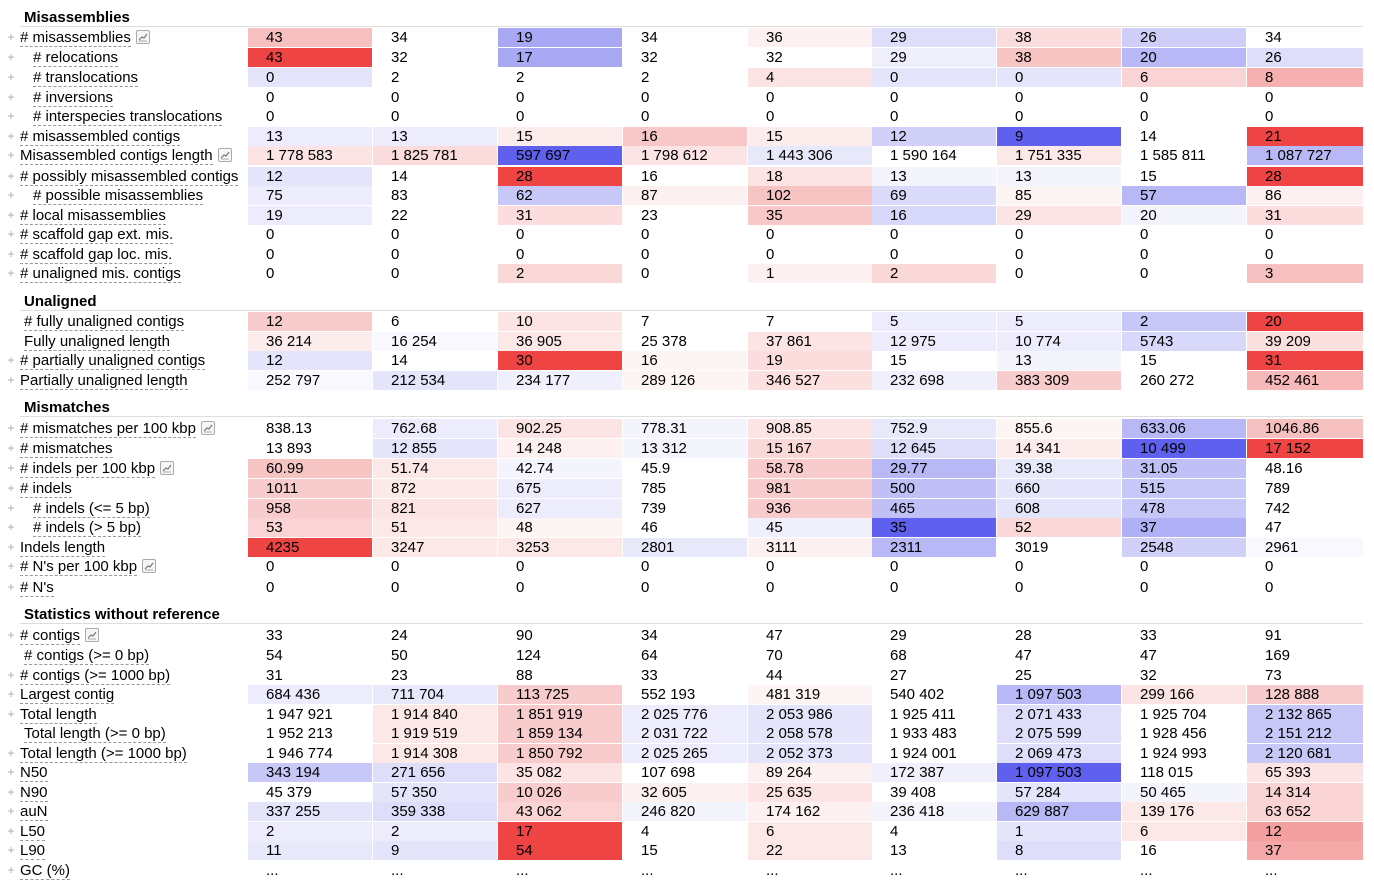 The image size is (1374, 890). Describe the element at coordinates (73, 98) in the screenshot. I see `metric-name: # inversions` at that location.